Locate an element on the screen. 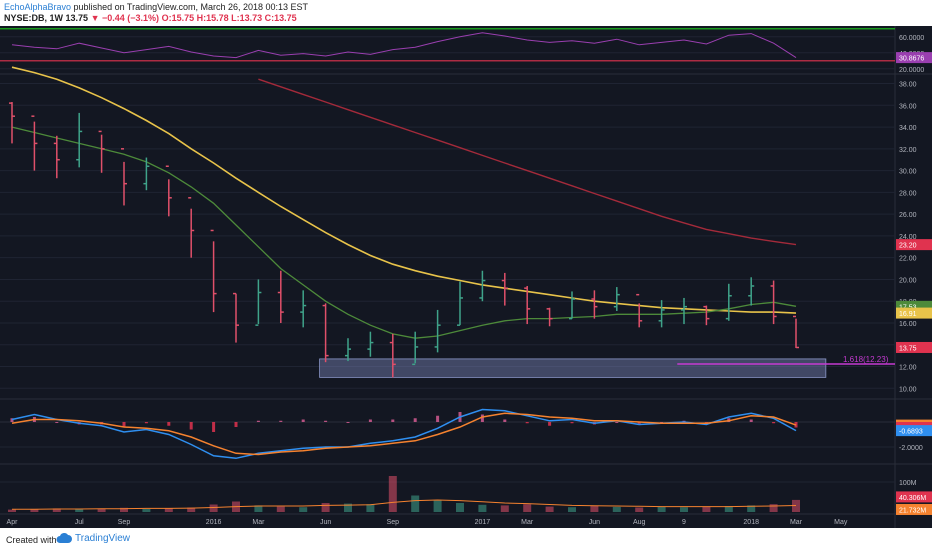  price-change: −0.44 (−3.1%) is located at coordinates (131, 18).